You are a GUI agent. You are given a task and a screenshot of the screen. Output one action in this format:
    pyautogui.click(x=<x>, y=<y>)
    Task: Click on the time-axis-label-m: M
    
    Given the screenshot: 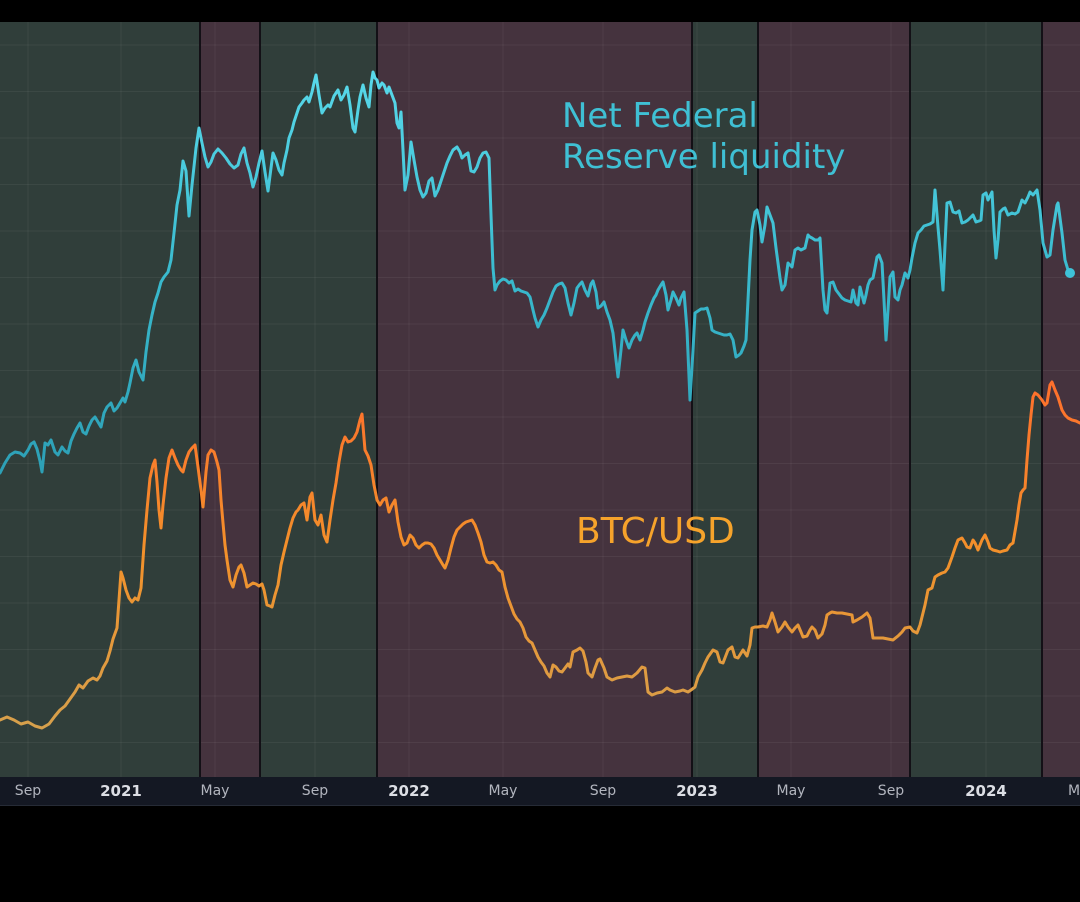 What is the action you would take?
    pyautogui.click(x=1073, y=791)
    